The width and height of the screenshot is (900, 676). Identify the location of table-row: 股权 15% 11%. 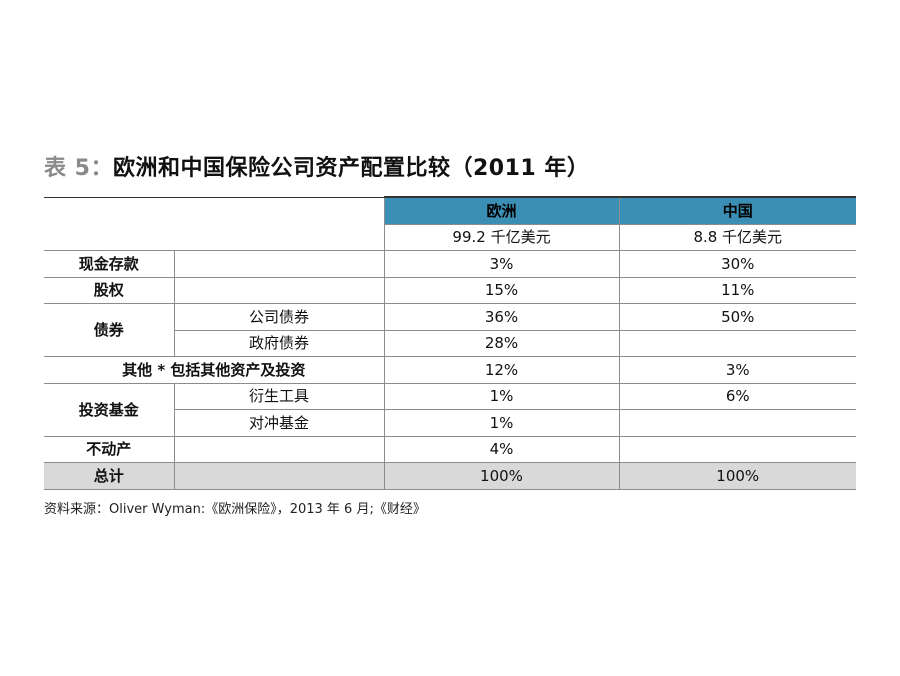
(450, 290).